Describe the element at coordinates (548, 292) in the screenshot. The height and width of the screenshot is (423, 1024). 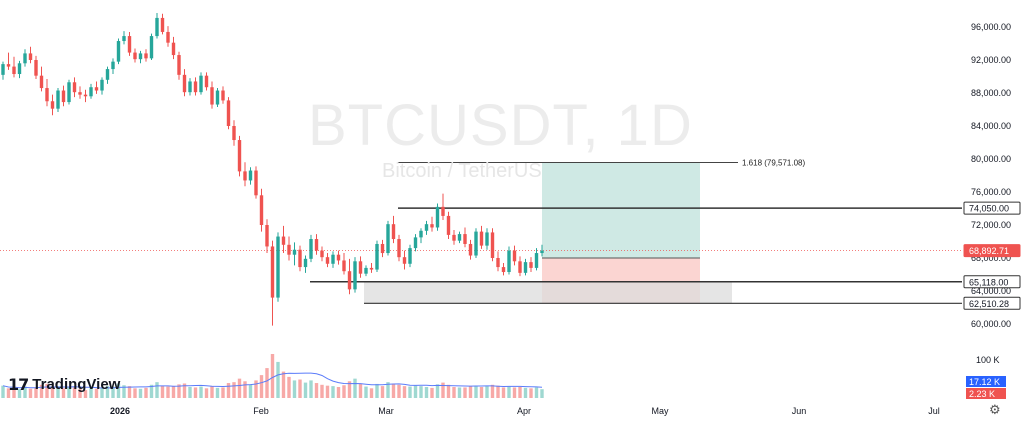
I see `range-zone` at that location.